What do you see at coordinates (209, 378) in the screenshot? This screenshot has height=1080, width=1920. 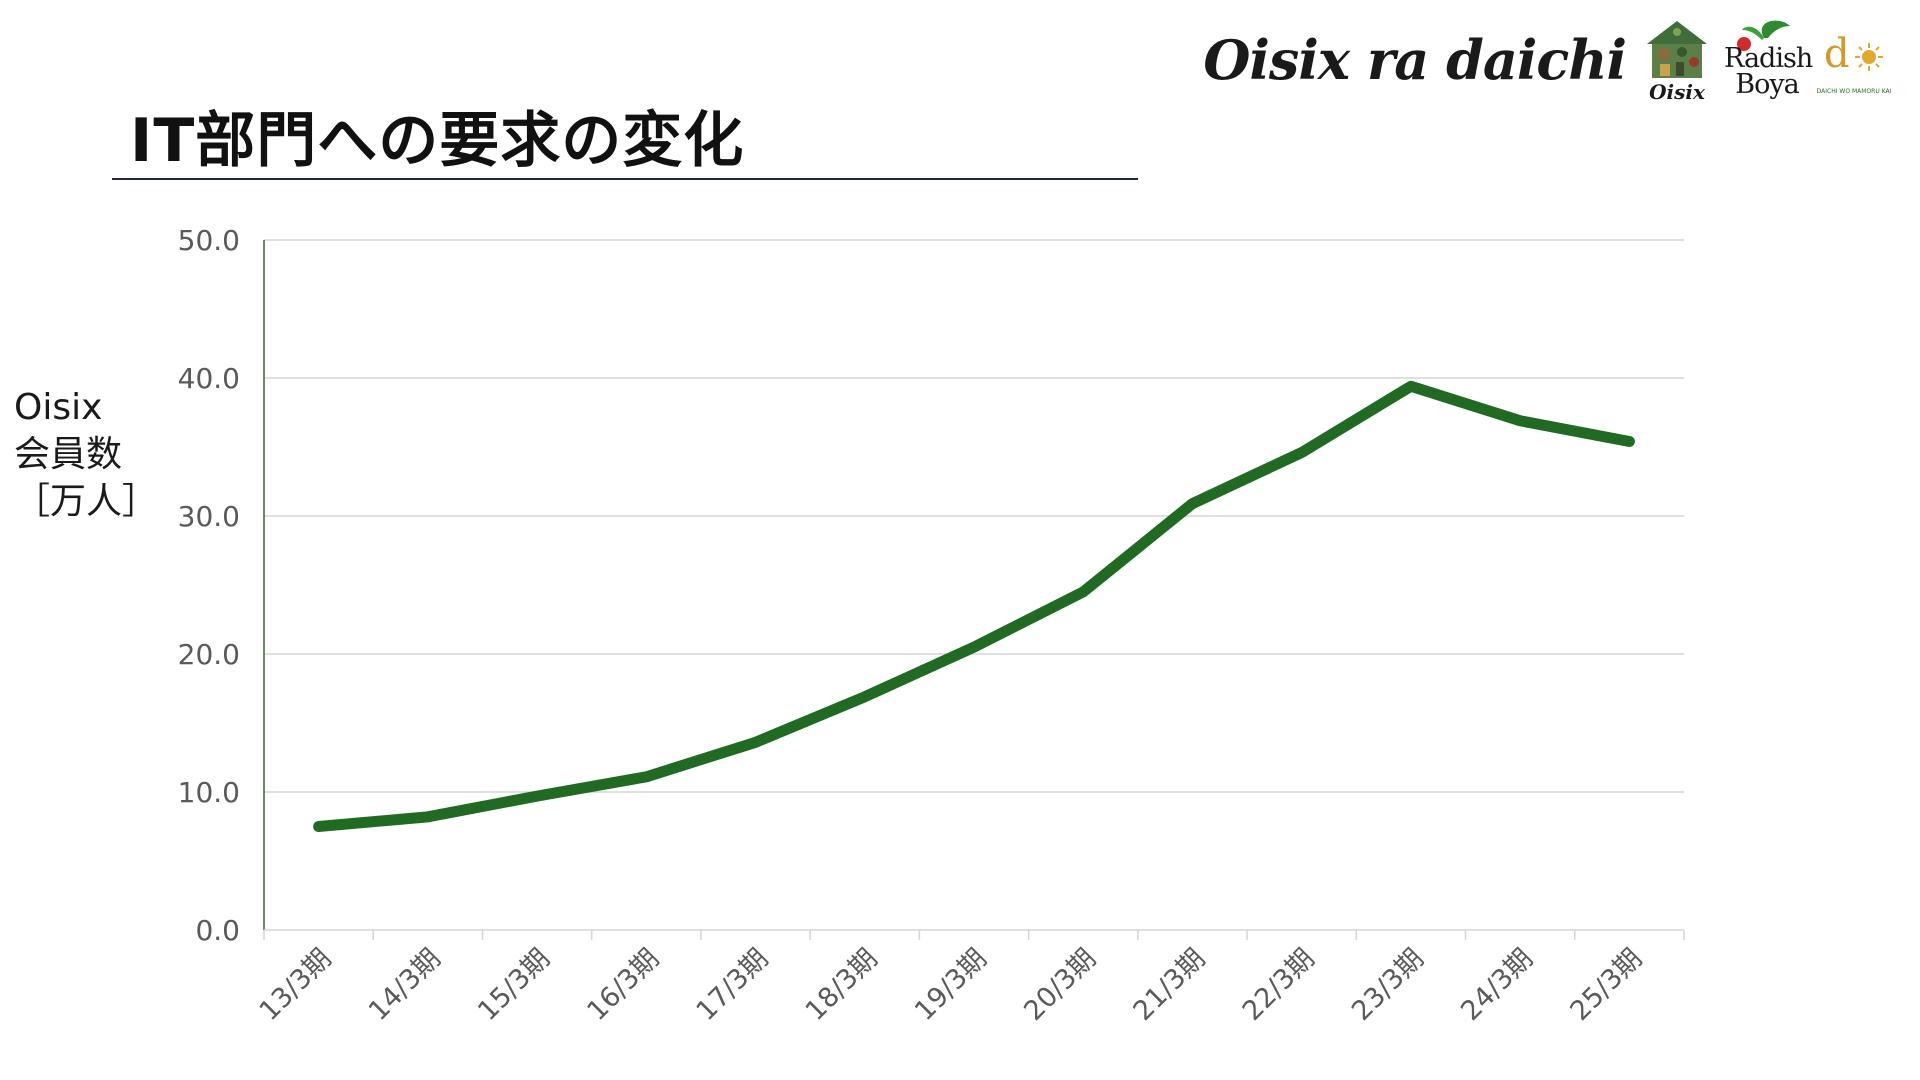 I see `y-tick-label: 40.0` at bounding box center [209, 378].